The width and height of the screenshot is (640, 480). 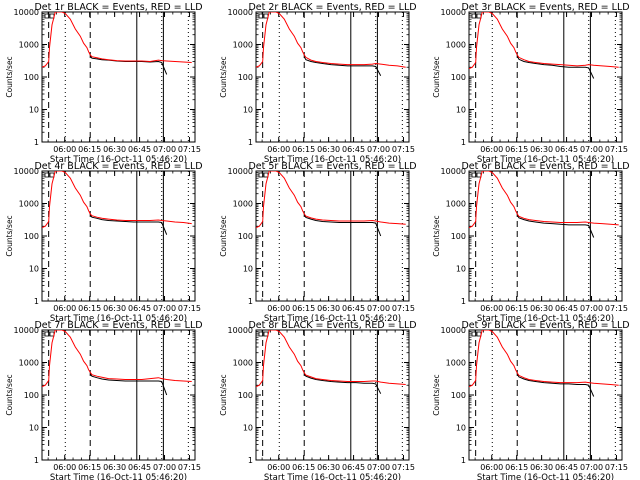 I want to click on panel-title: Det 7r BLACK = Events, RED = LLD, so click(x=118, y=325).